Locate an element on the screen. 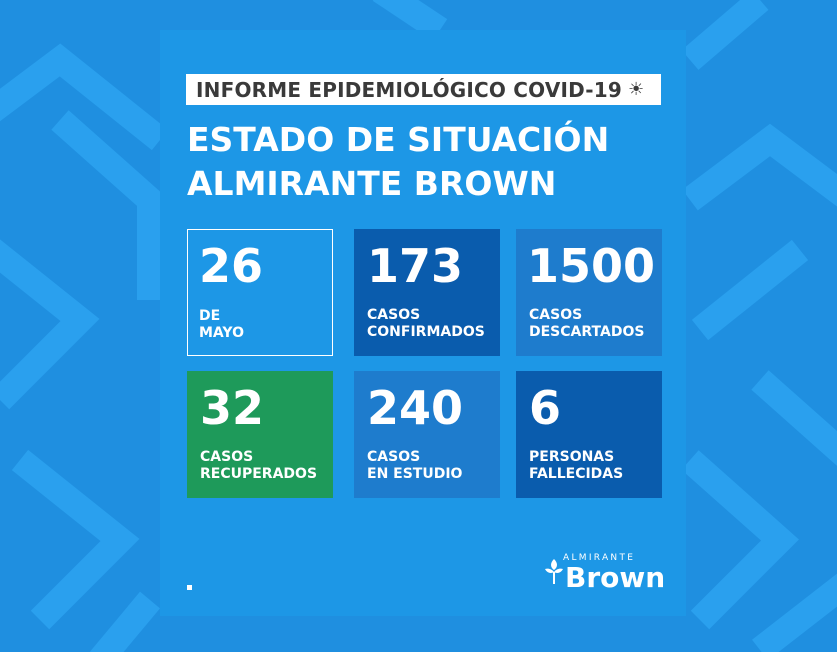 The height and width of the screenshot is (652, 837). logo-small-text: ALMIRANTE is located at coordinates (599, 558).